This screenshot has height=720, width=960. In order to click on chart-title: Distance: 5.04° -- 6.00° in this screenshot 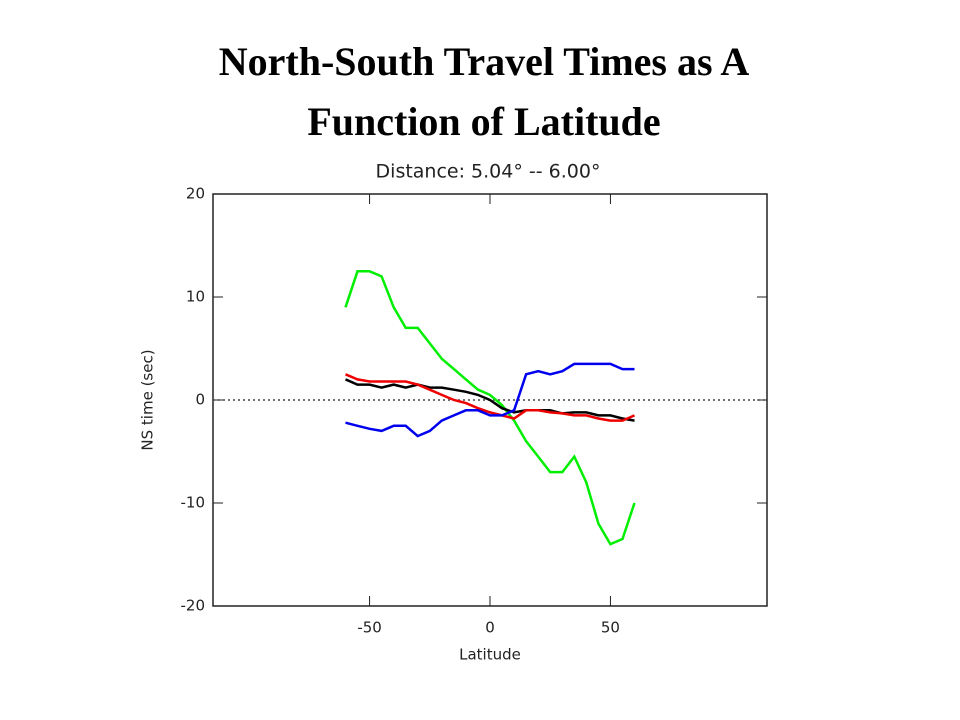, I will do `click(488, 172)`.